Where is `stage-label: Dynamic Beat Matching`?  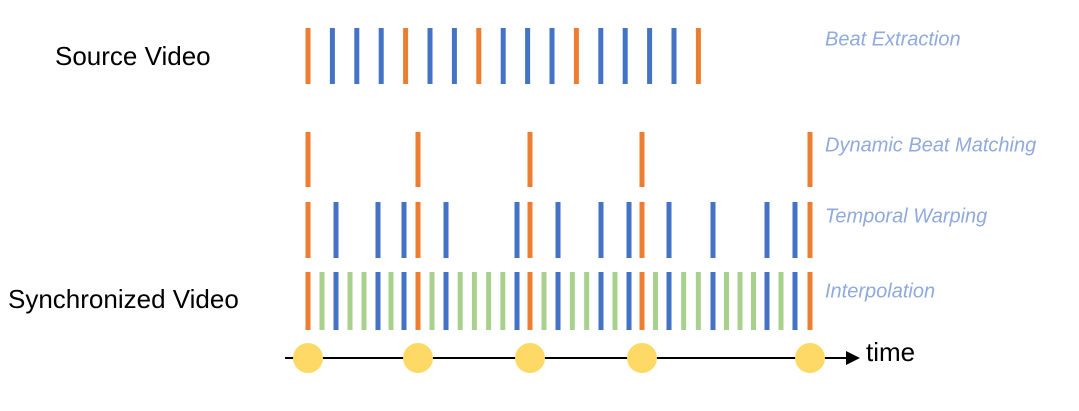 stage-label: Dynamic Beat Matching is located at coordinates (930, 145).